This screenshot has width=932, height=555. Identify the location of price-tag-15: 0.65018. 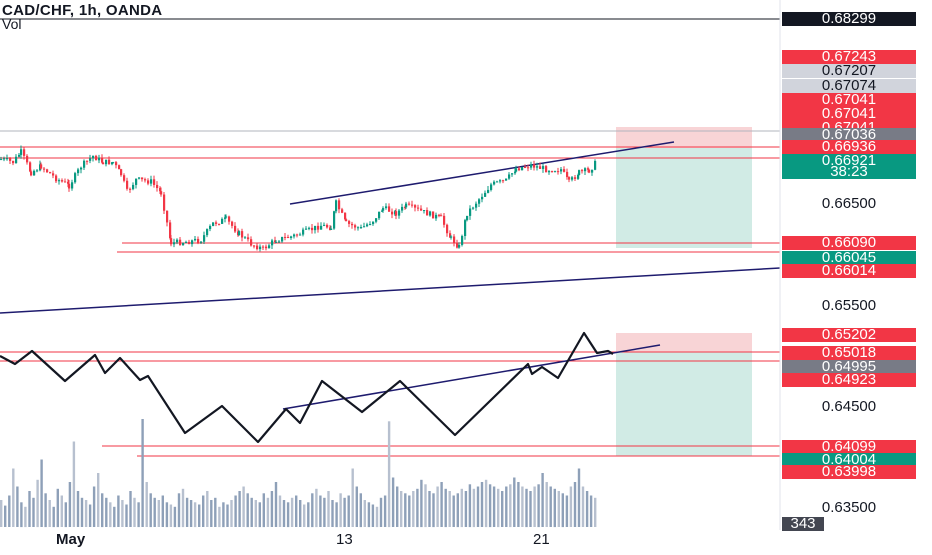
(849, 352).